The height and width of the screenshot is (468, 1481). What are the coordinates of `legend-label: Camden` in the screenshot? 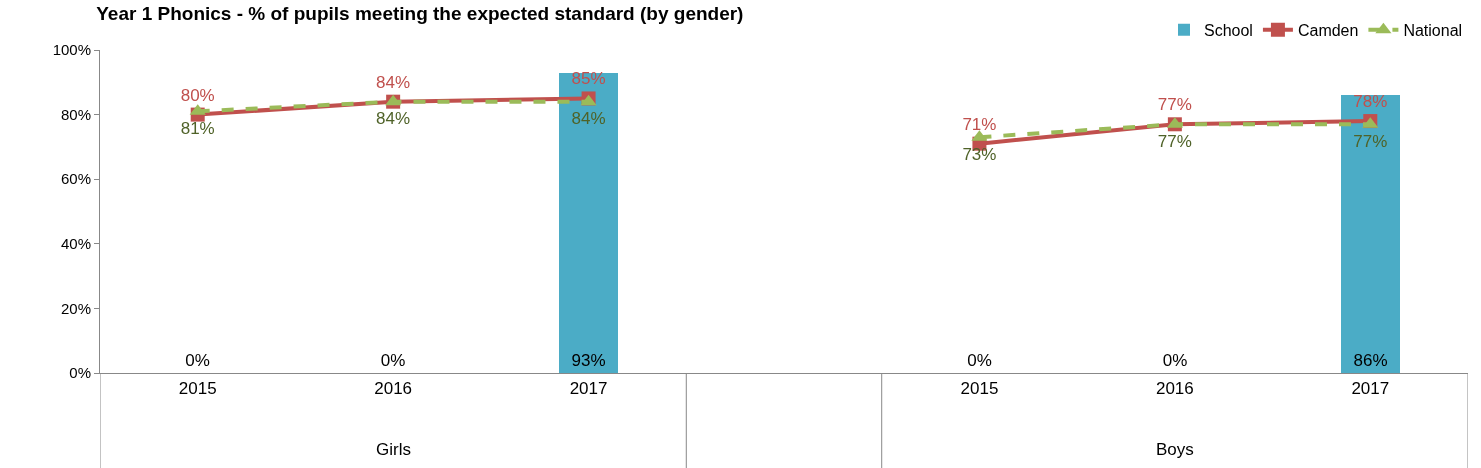 It's located at (1328, 30).